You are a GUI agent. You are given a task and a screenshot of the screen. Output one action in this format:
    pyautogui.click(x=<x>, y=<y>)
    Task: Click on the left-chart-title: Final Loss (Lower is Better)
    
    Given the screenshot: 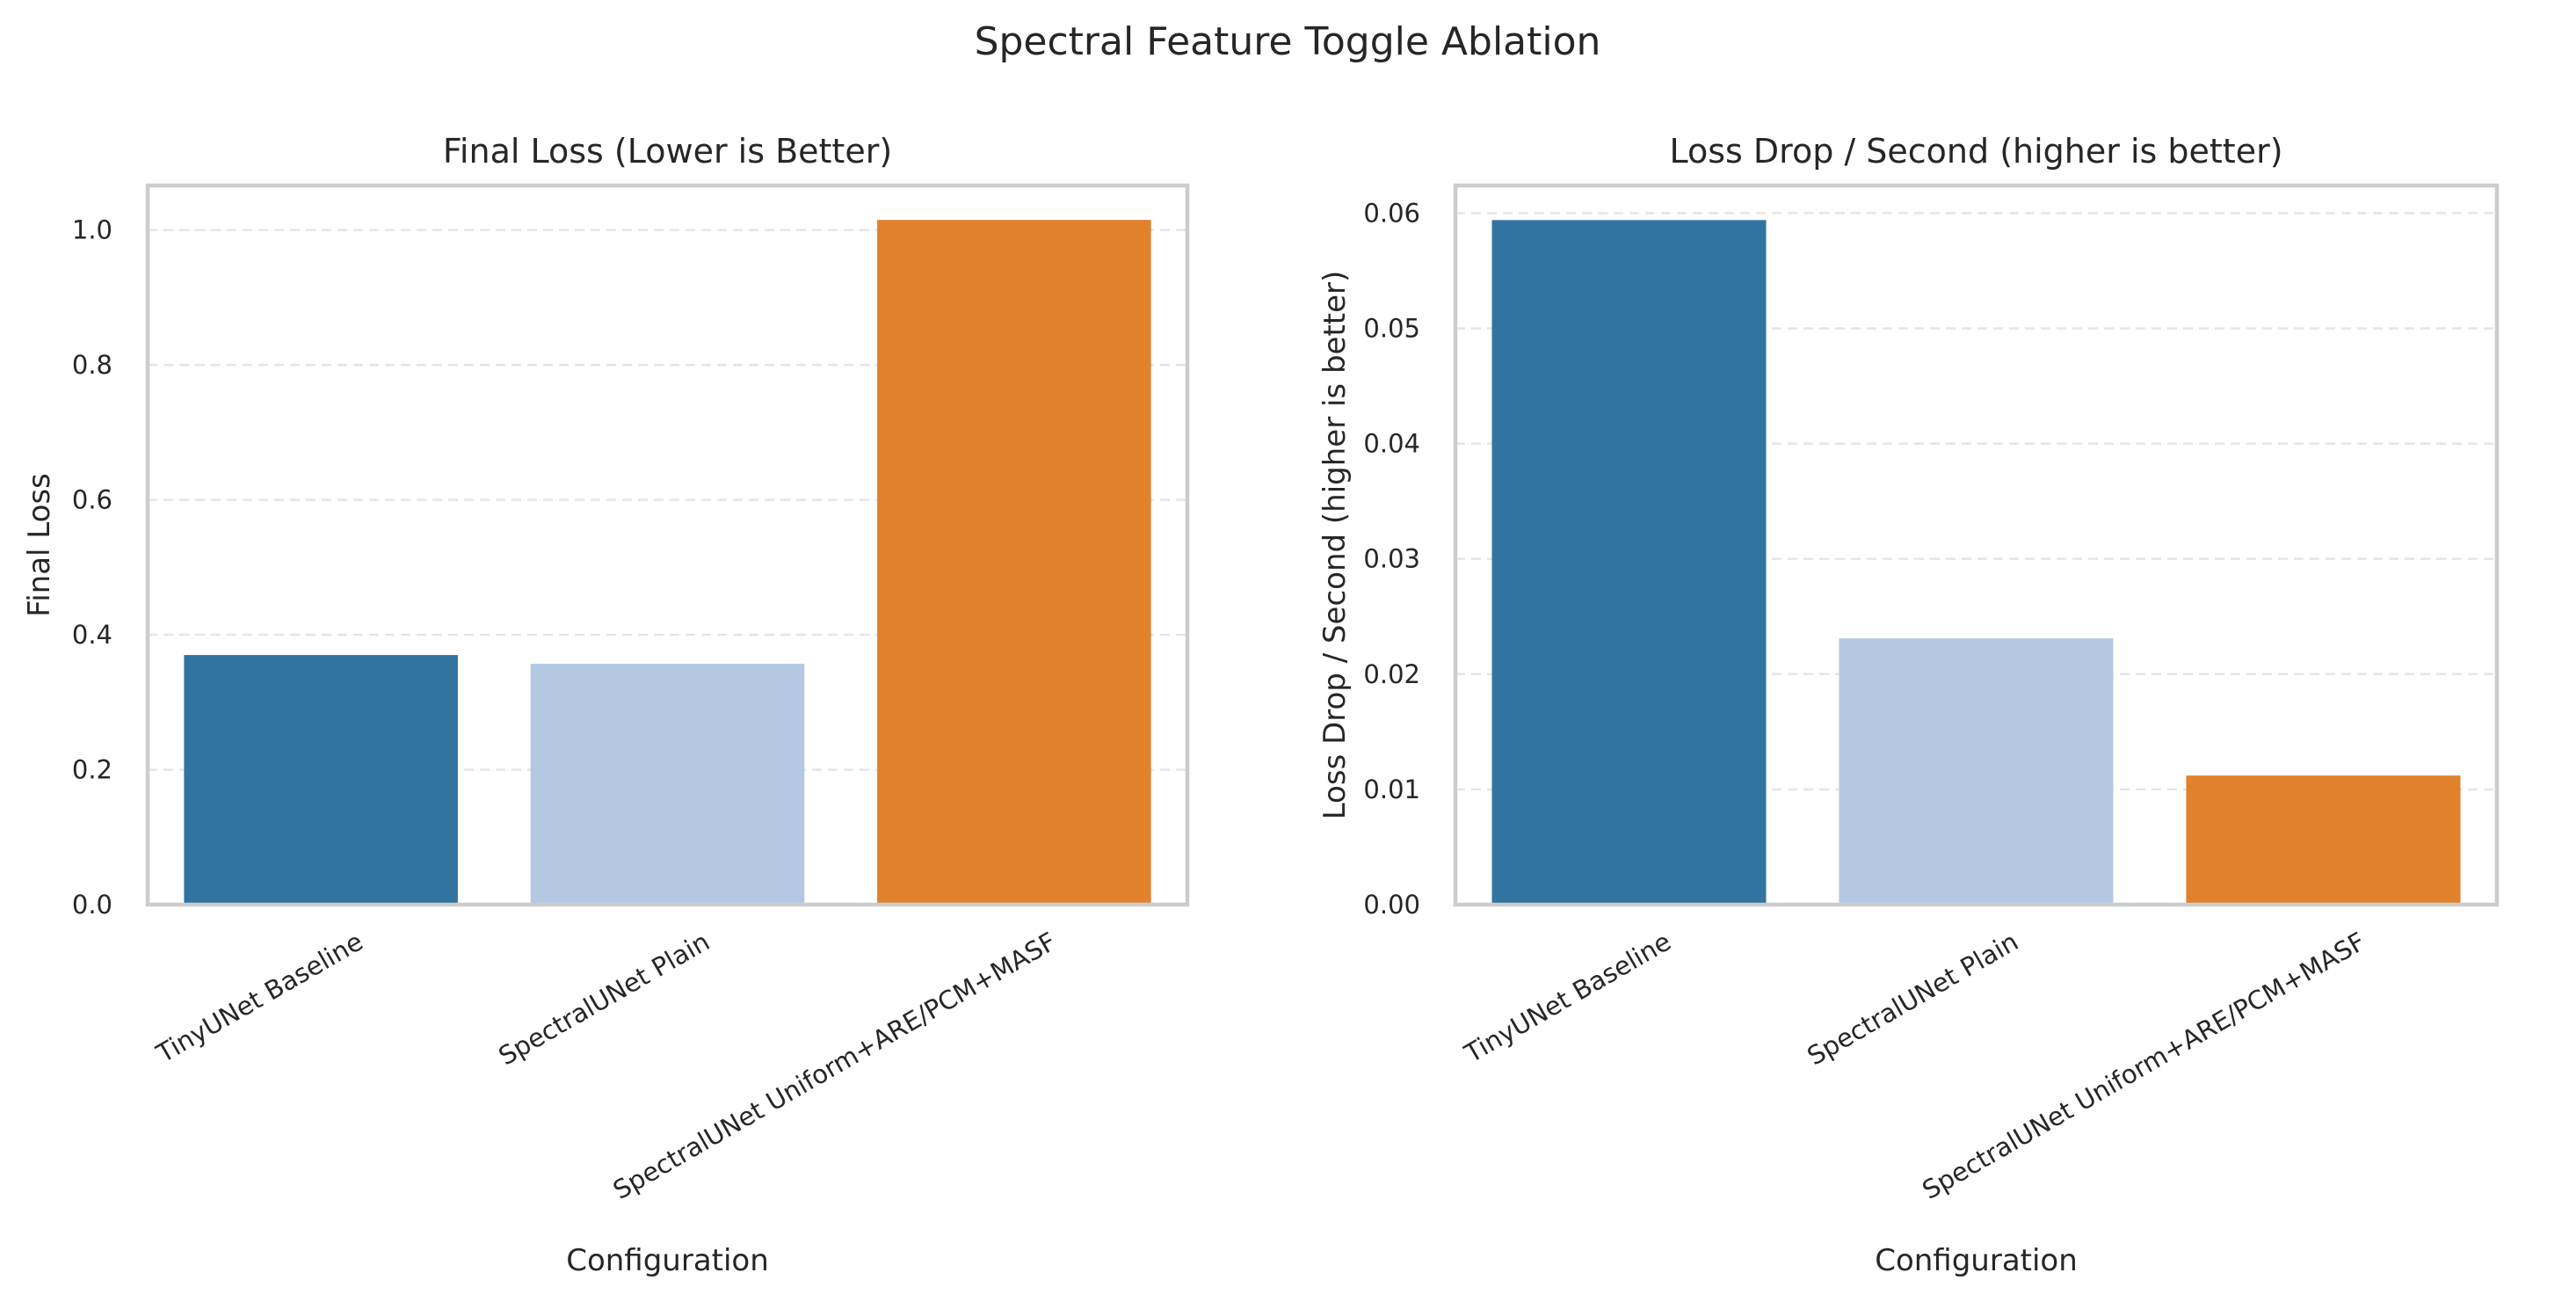 What is the action you would take?
    pyautogui.click(x=667, y=151)
    